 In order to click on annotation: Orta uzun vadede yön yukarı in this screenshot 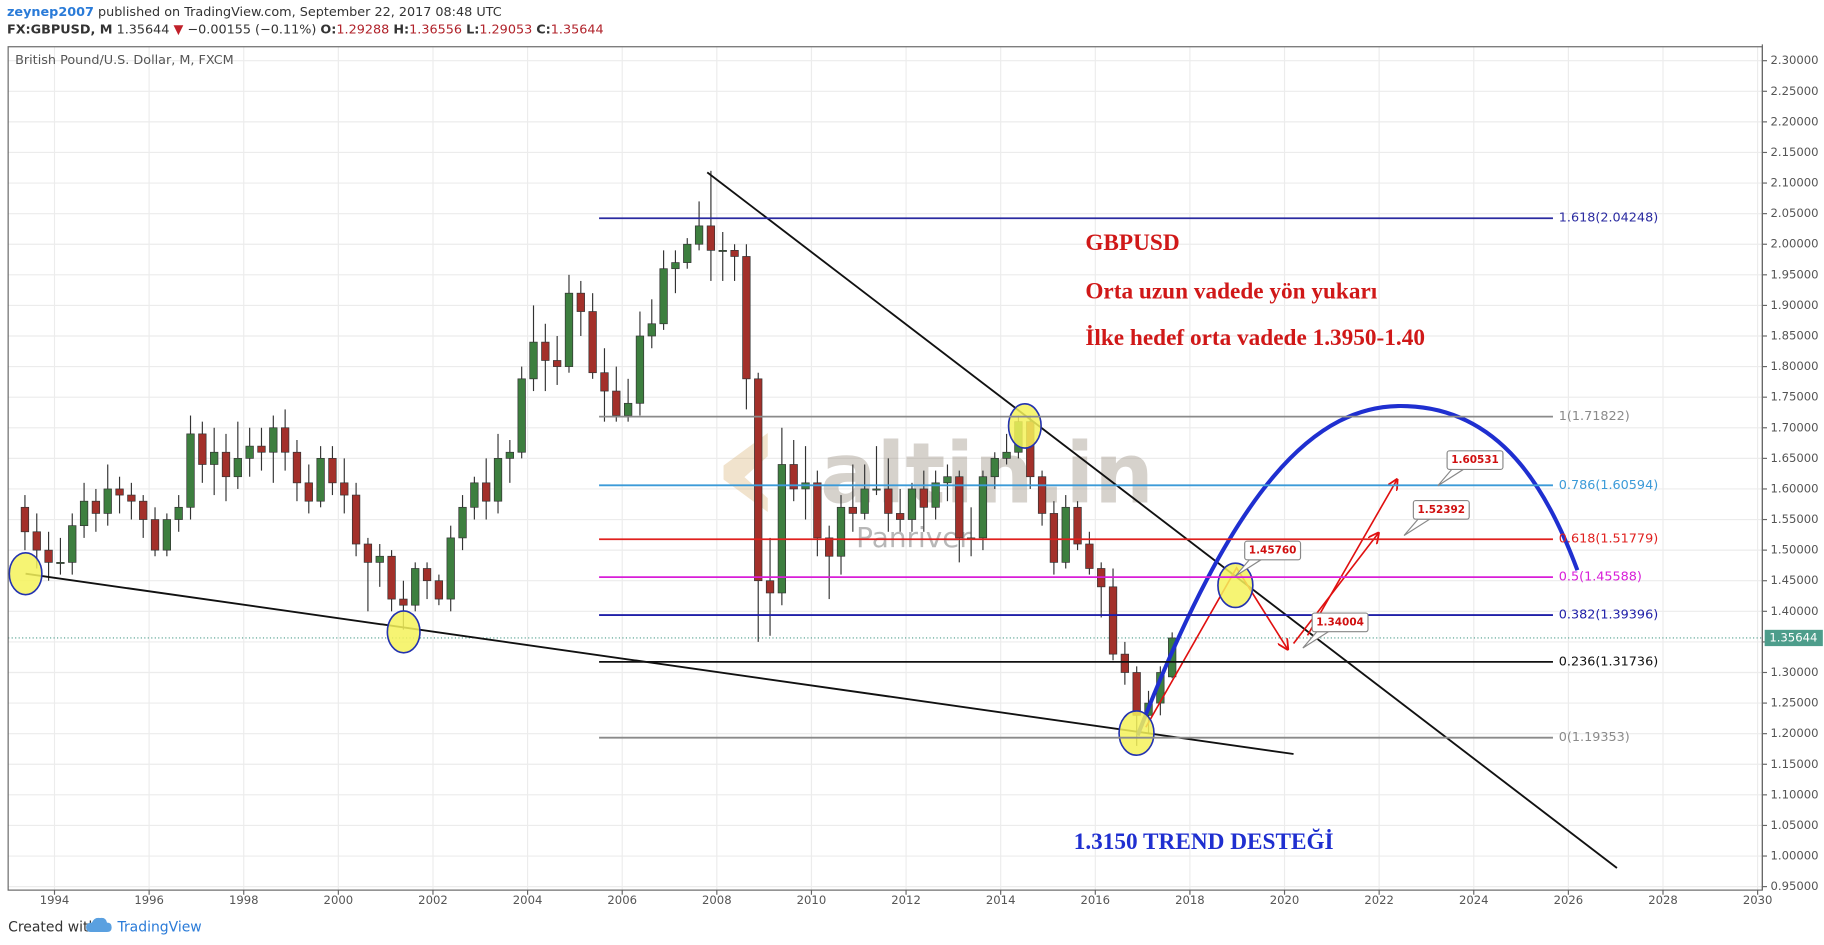, I will do `click(1231, 292)`.